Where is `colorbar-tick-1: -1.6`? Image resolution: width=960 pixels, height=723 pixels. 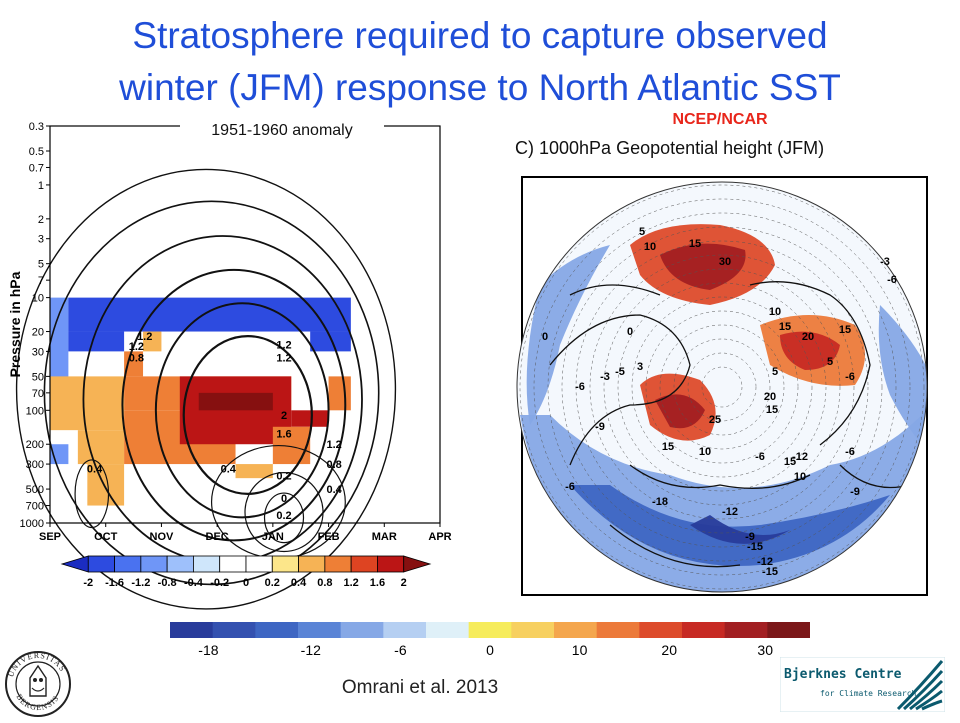 colorbar-tick-1: -1.6 is located at coordinates (114, 583).